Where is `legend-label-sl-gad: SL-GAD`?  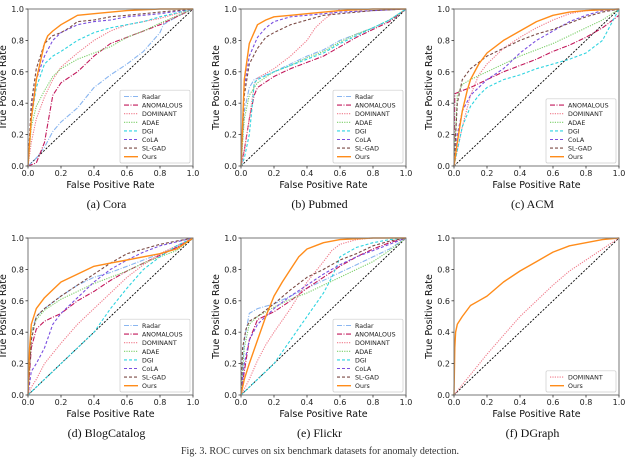 legend-label-sl-gad: SL-GAD is located at coordinates (367, 149).